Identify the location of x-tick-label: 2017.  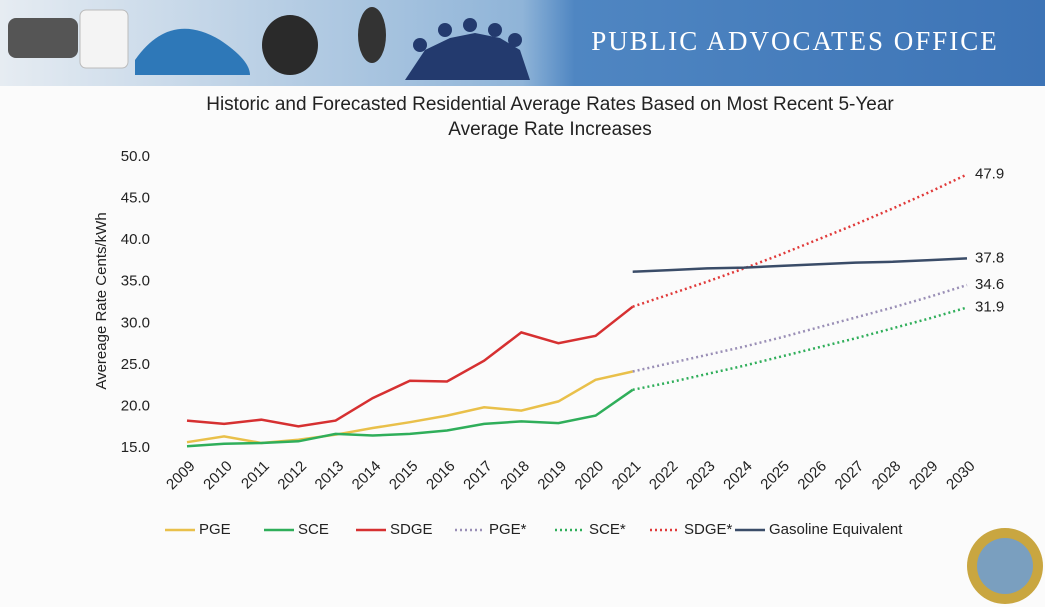
(478, 476).